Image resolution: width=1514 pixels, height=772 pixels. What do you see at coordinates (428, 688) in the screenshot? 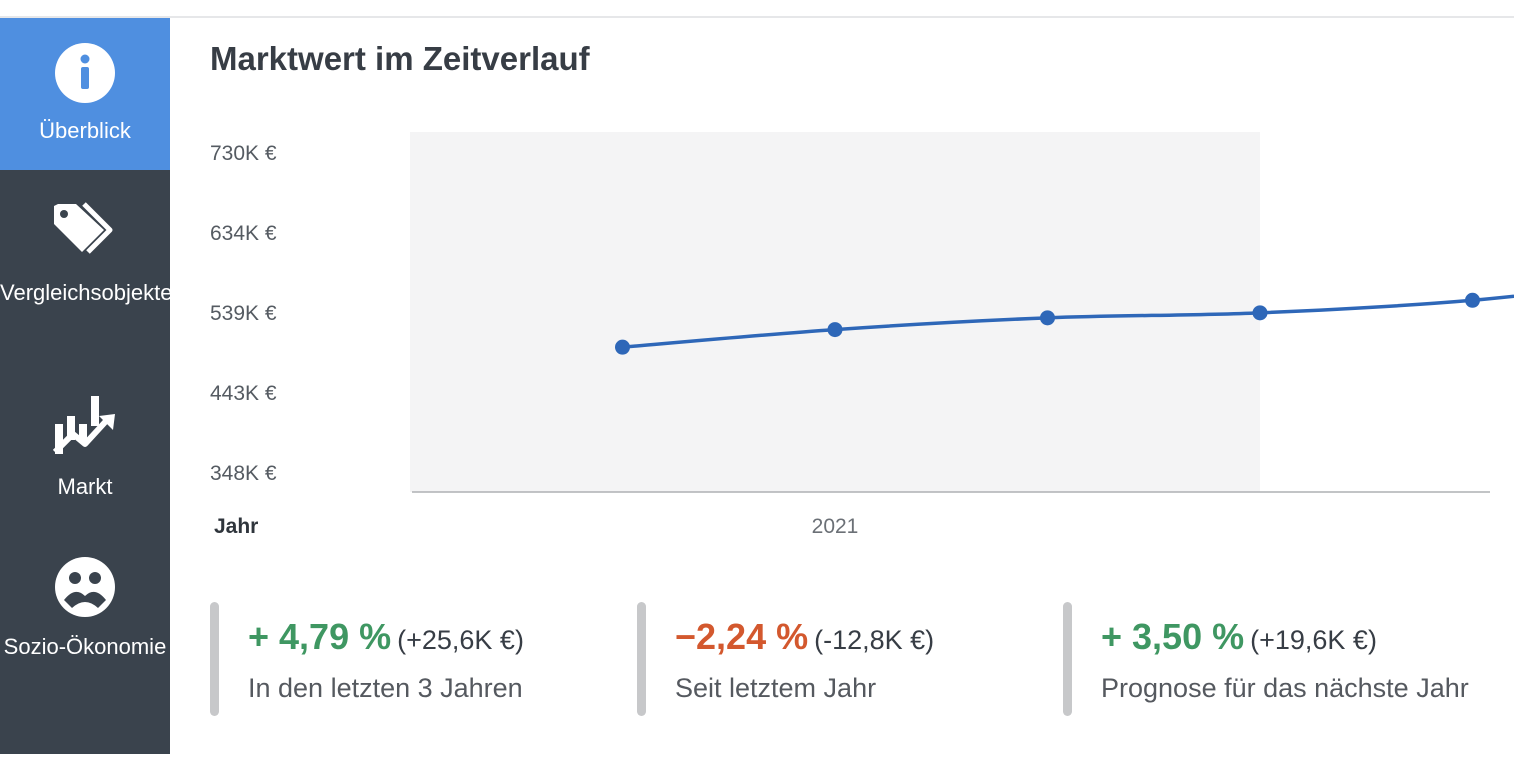
I see `stat-description: In den letzten 3 Jahren` at bounding box center [428, 688].